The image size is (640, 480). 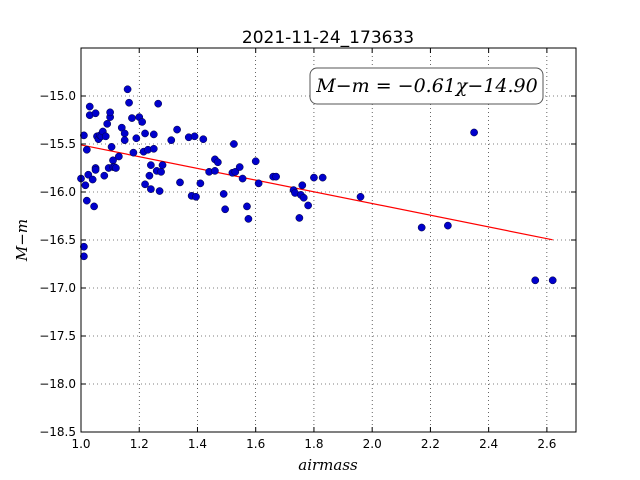 I want to click on x-tick-label: 1.2, so click(x=139, y=444).